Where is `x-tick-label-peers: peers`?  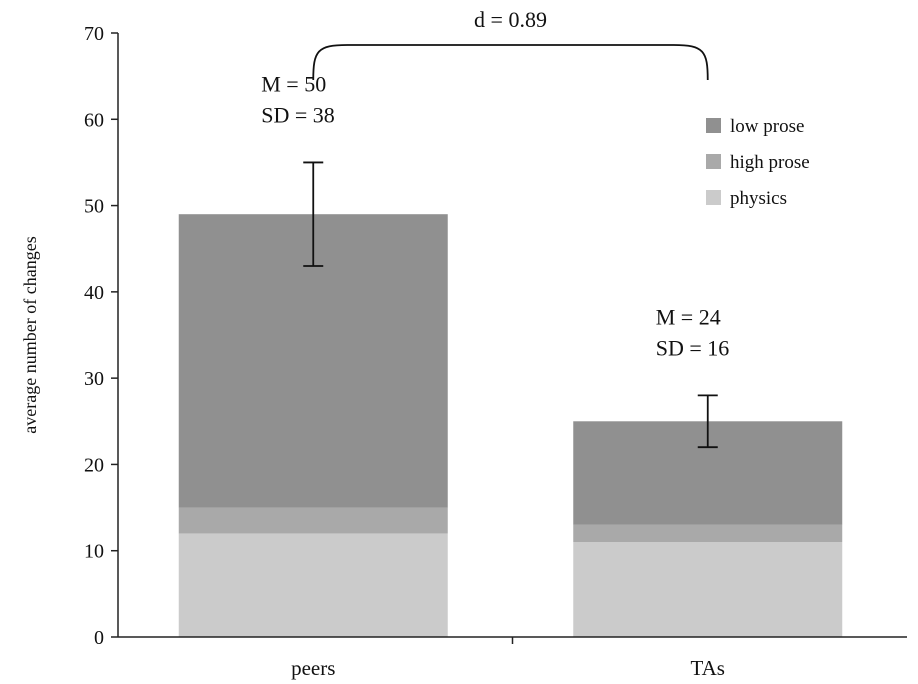 x-tick-label-peers: peers is located at coordinates (313, 668).